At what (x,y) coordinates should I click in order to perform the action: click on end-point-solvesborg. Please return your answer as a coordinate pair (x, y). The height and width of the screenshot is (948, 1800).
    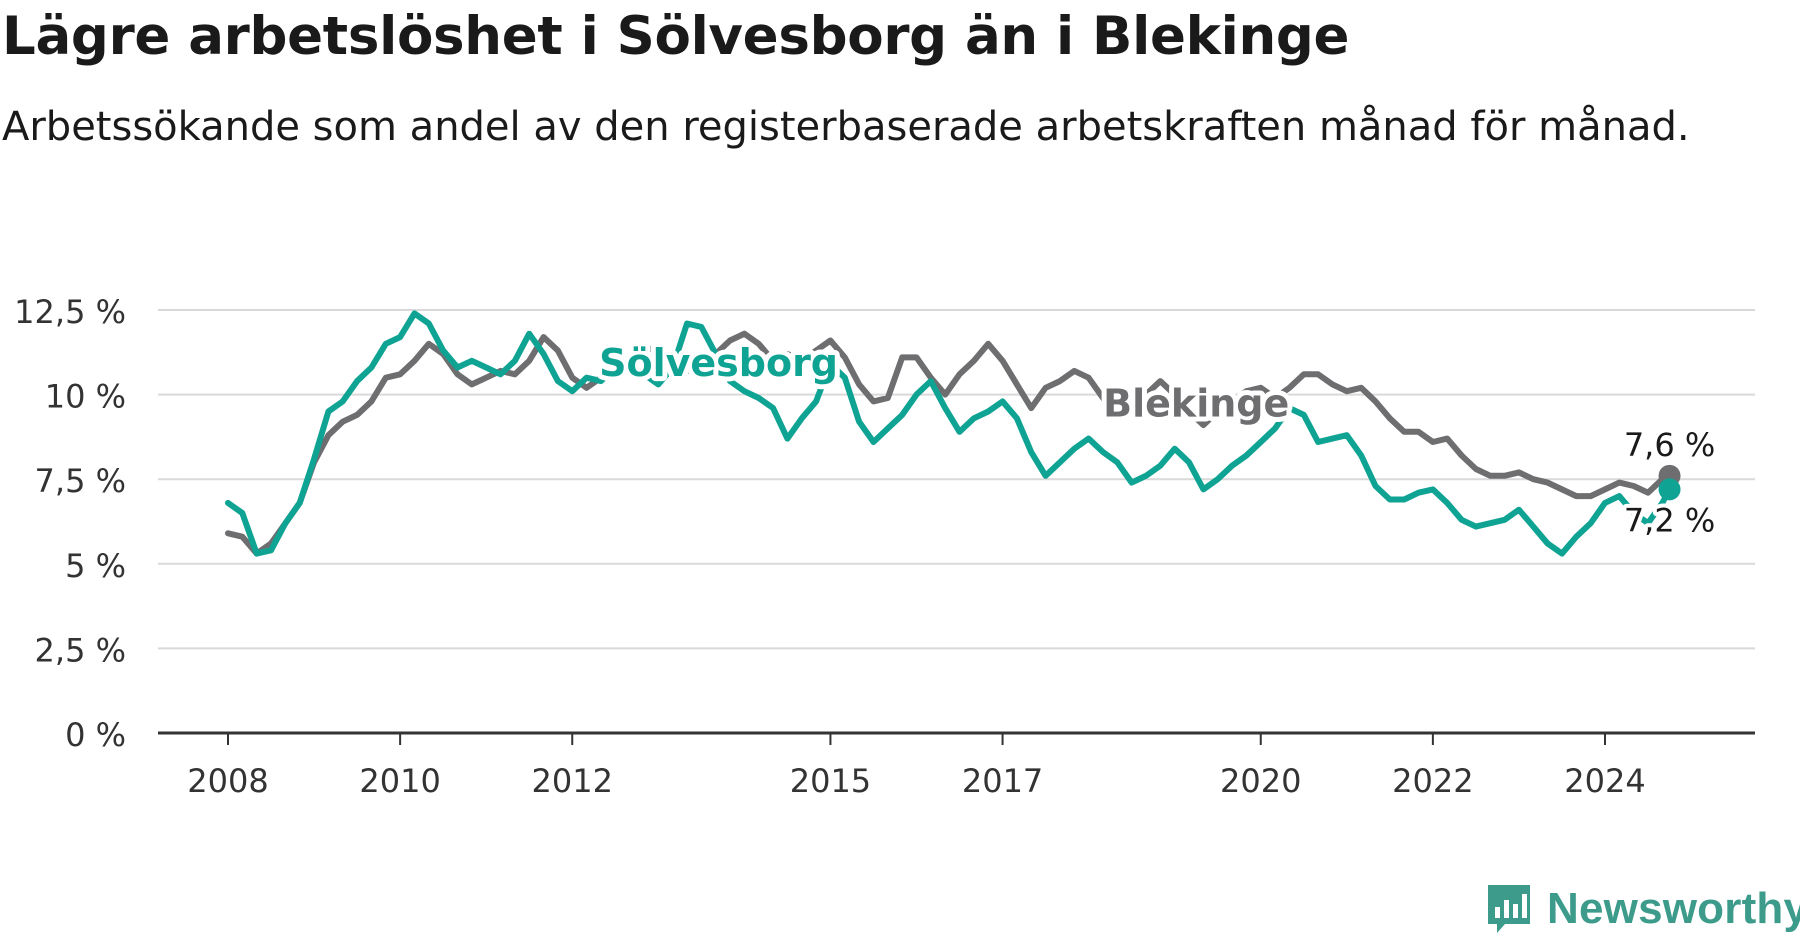
    Looking at the image, I should click on (1669, 489).